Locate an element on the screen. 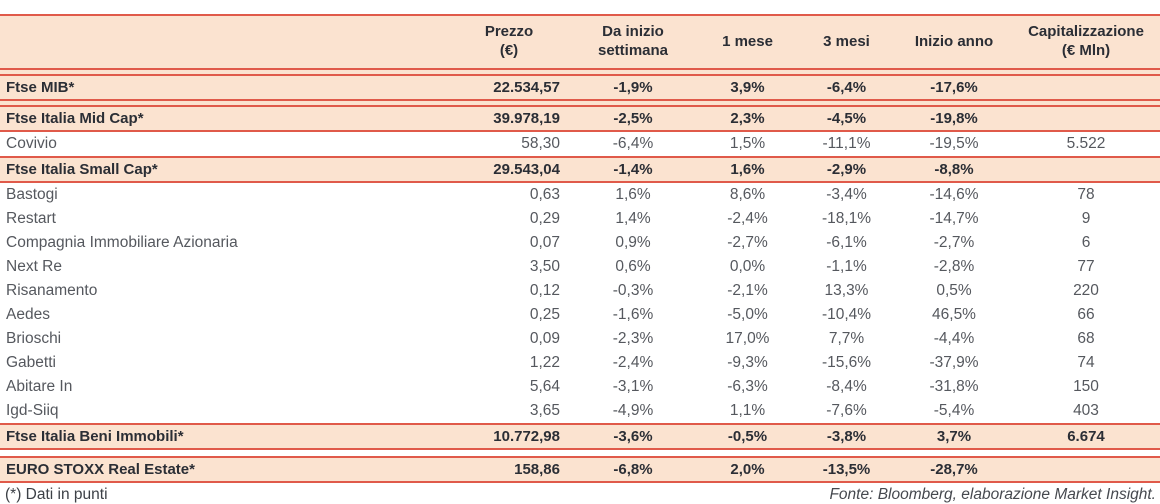 The width and height of the screenshot is (1160, 504). table-row: Aedes 0,25 -1,6% -5,0% -10,4% 46,5% 66 is located at coordinates (580, 315).